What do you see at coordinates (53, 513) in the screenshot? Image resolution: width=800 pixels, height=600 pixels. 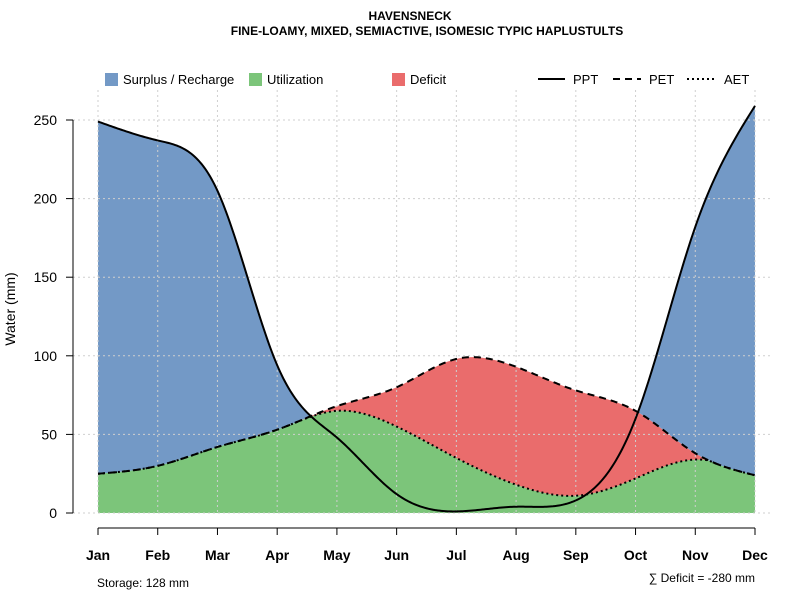 I see `y-tick-label: 0` at bounding box center [53, 513].